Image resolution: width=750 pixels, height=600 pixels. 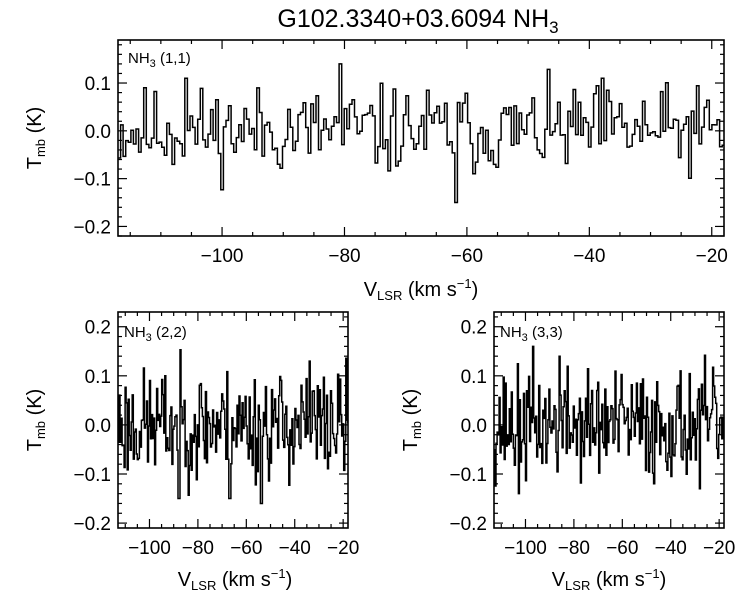 I want to click on figure-title-main: G102.3340+03.6094 NH, so click(x=413, y=19).